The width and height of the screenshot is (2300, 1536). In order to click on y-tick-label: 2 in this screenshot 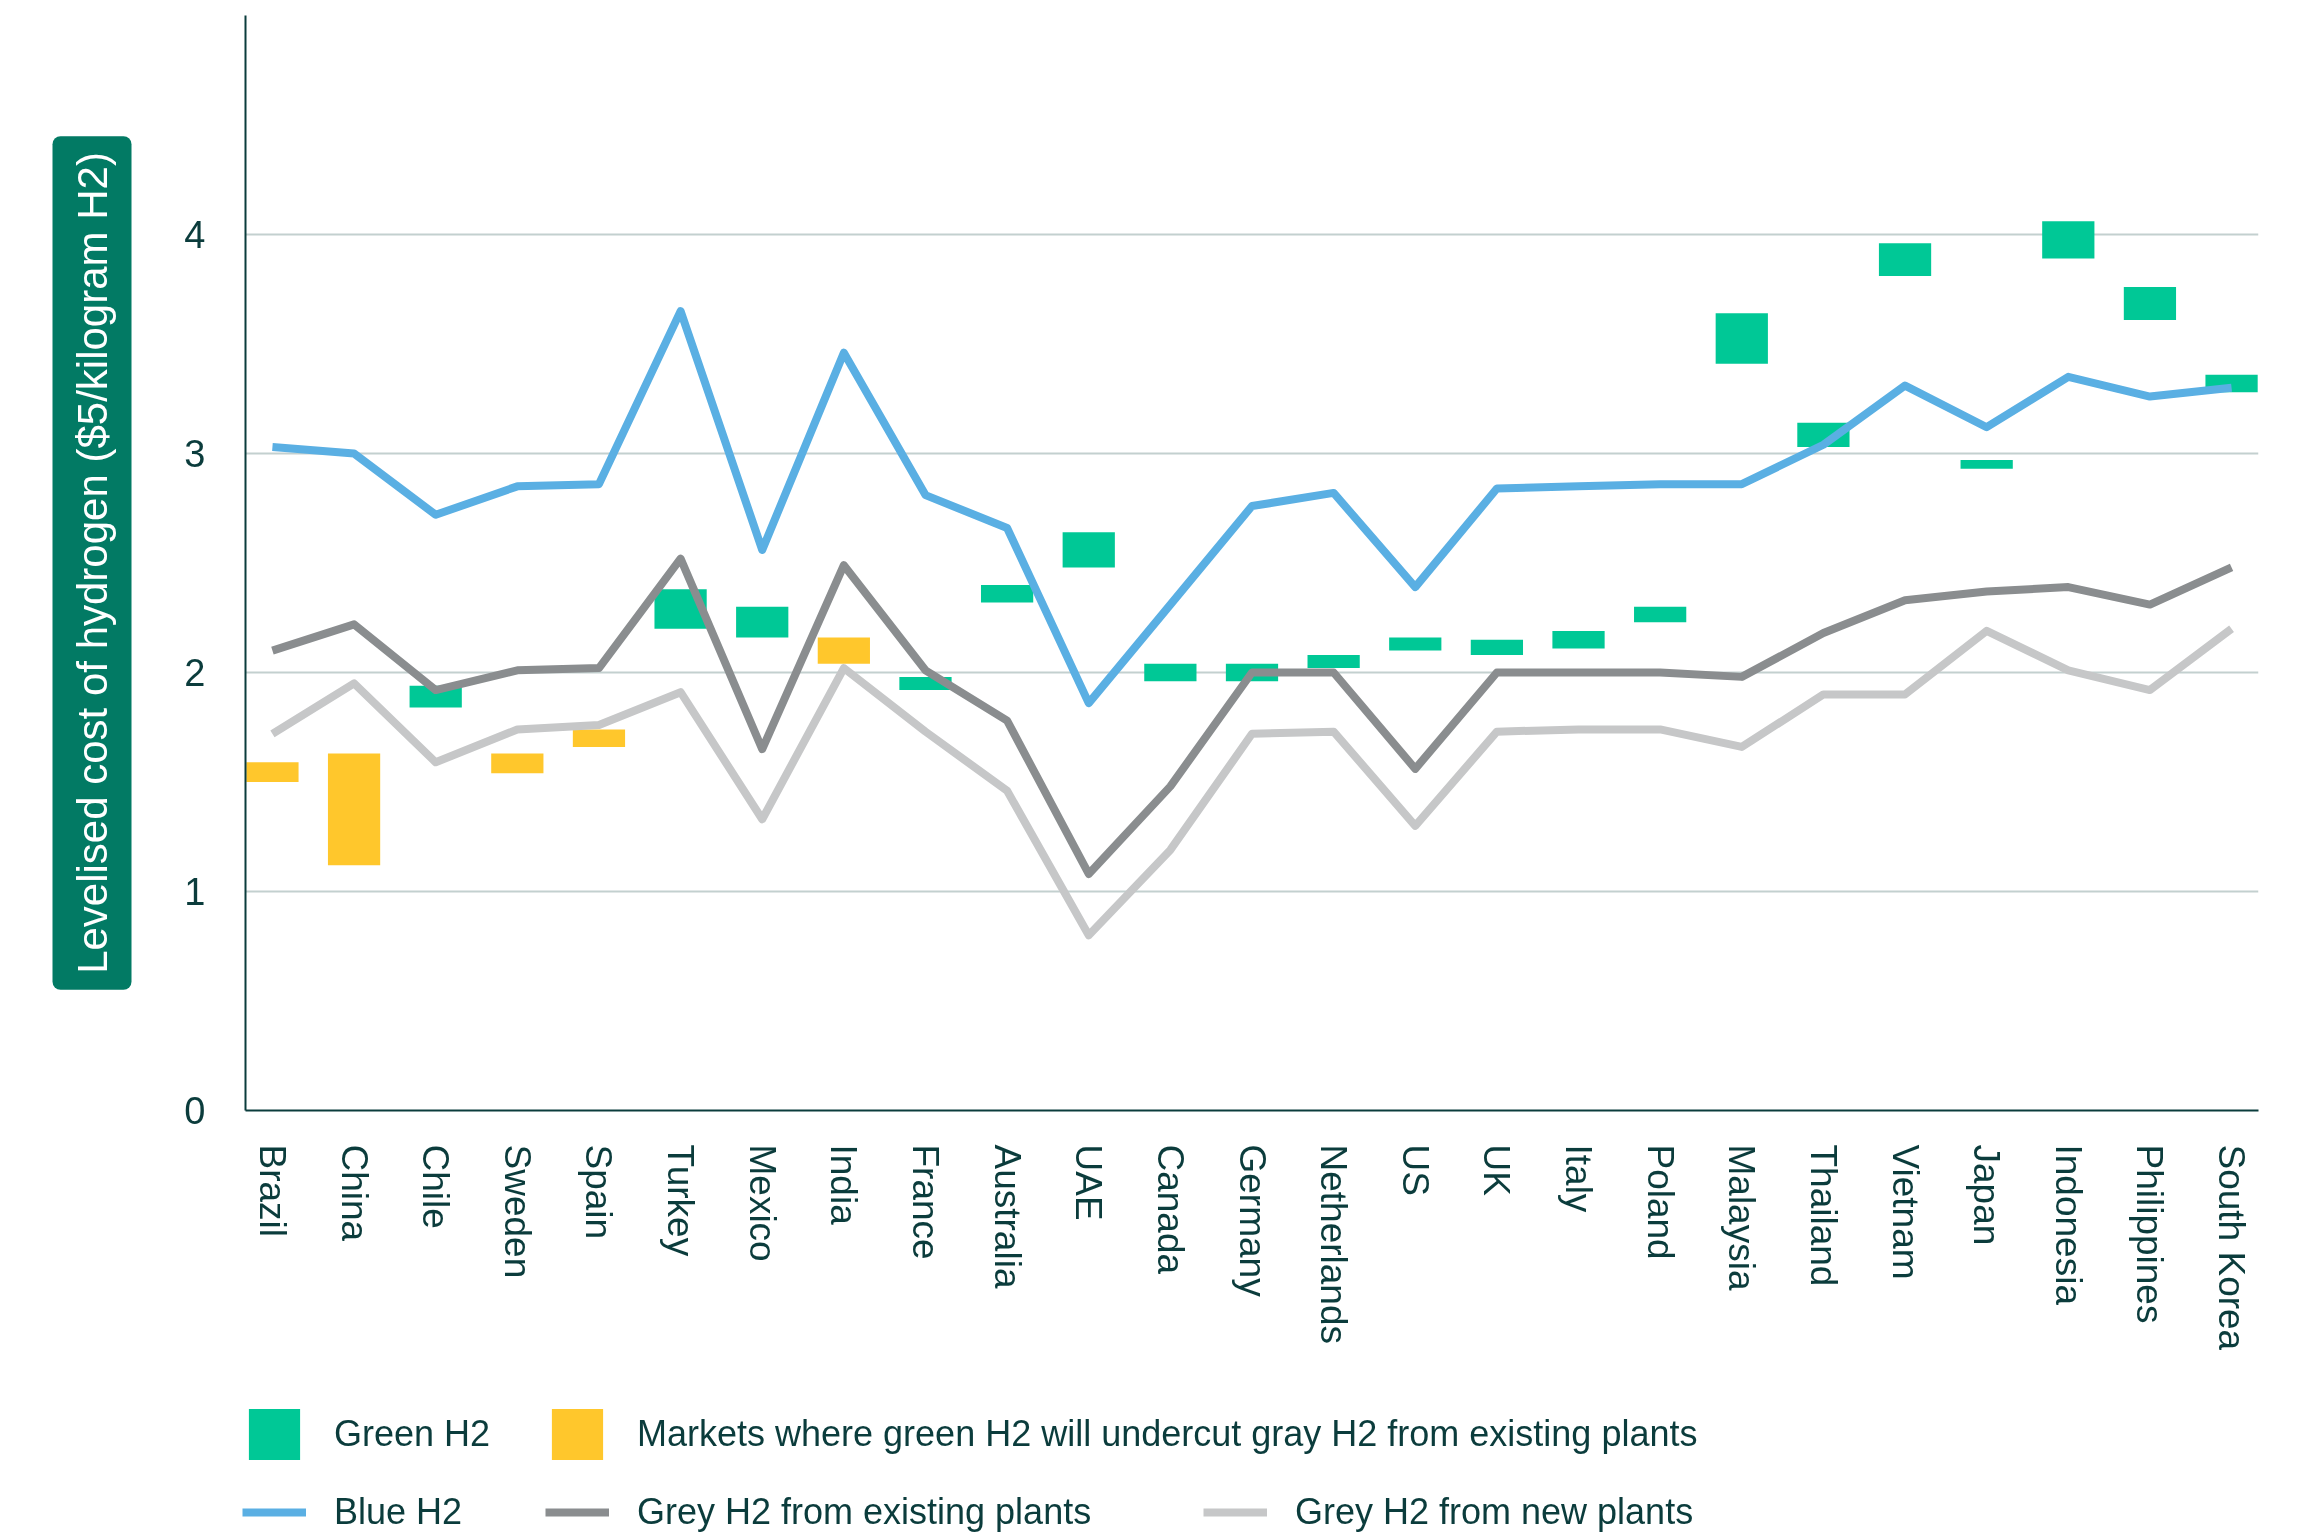, I will do `click(195, 673)`.